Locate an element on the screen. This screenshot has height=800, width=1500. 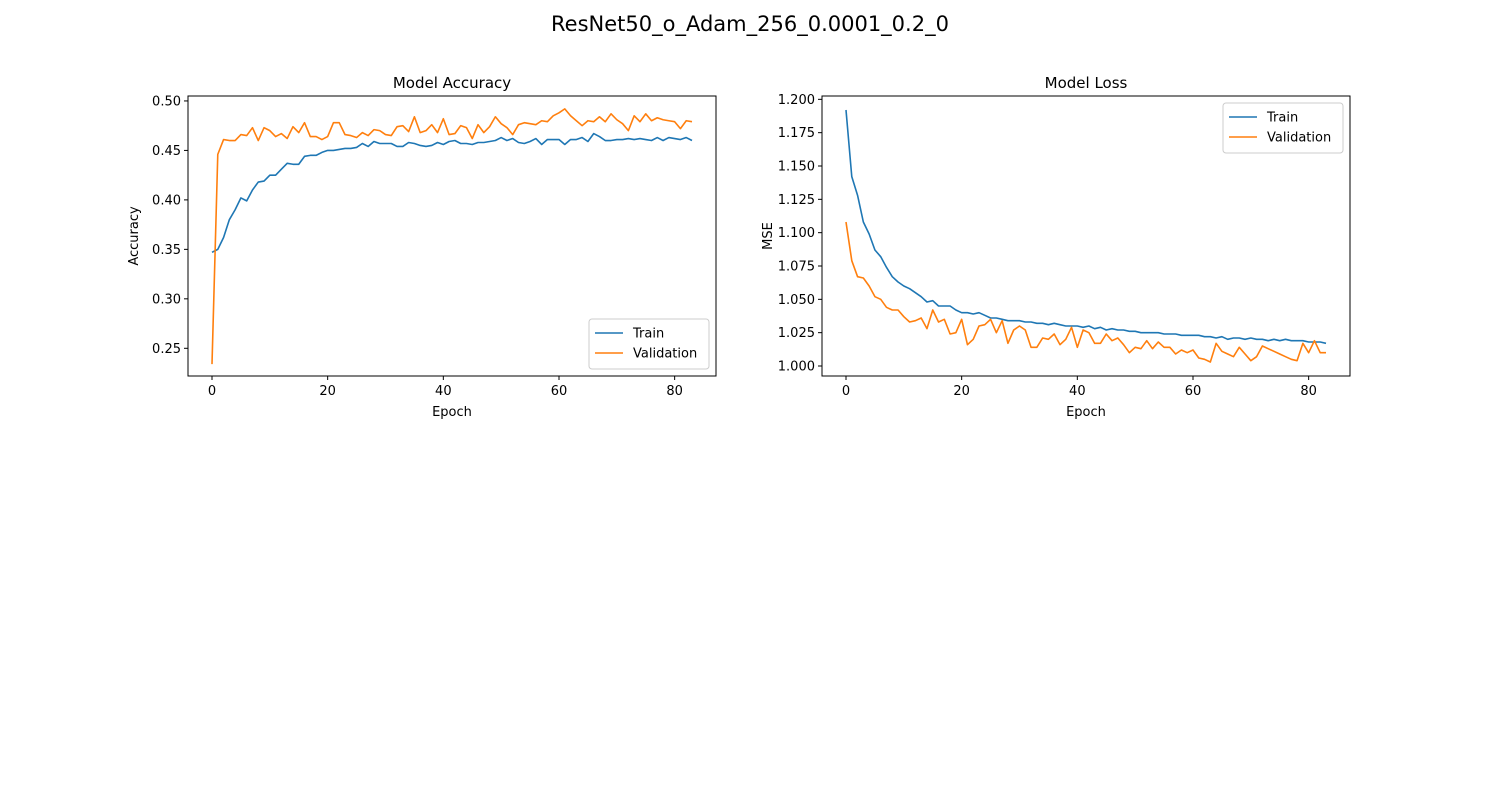
y-tick-label: 1.175 is located at coordinates (796, 133).